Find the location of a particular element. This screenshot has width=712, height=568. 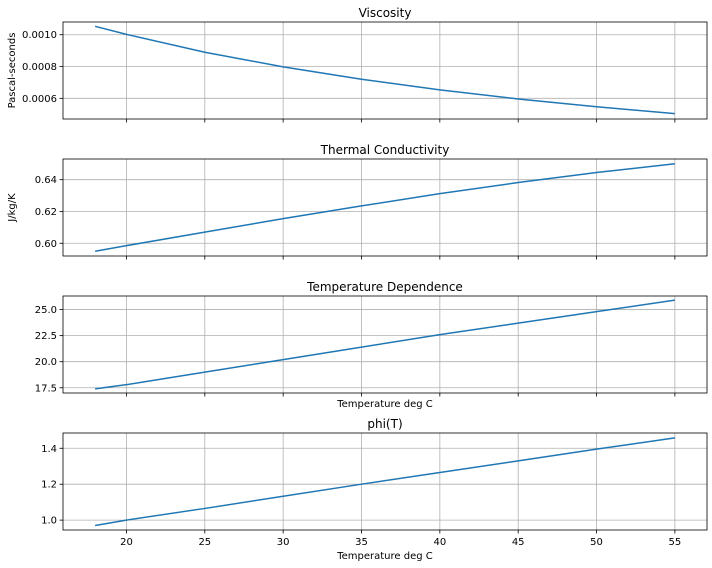

x-tick-label: 25 is located at coordinates (204, 542).